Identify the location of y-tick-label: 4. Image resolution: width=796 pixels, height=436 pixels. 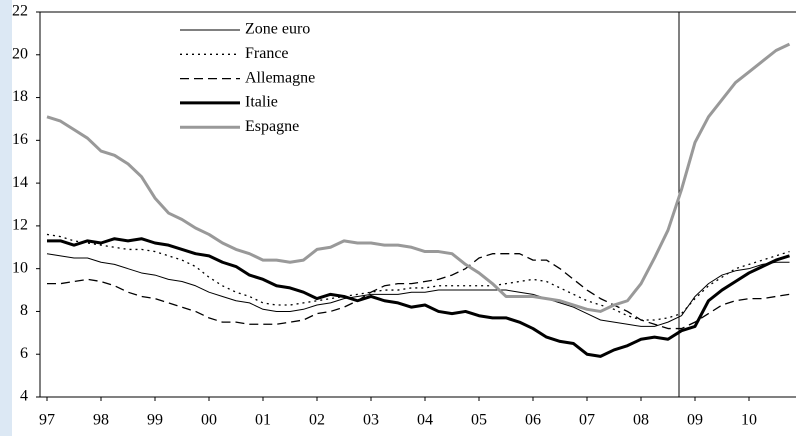
(24, 396).